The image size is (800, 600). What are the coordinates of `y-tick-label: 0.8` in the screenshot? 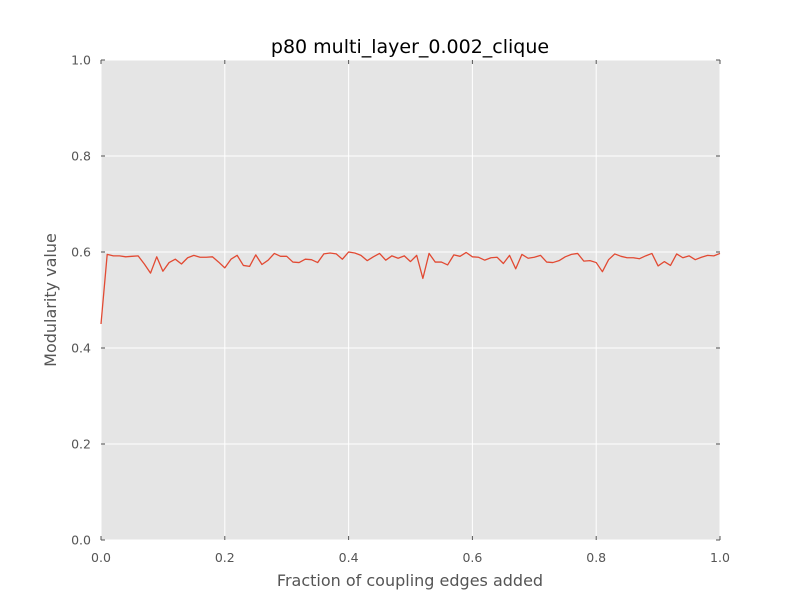 It's located at (81, 156).